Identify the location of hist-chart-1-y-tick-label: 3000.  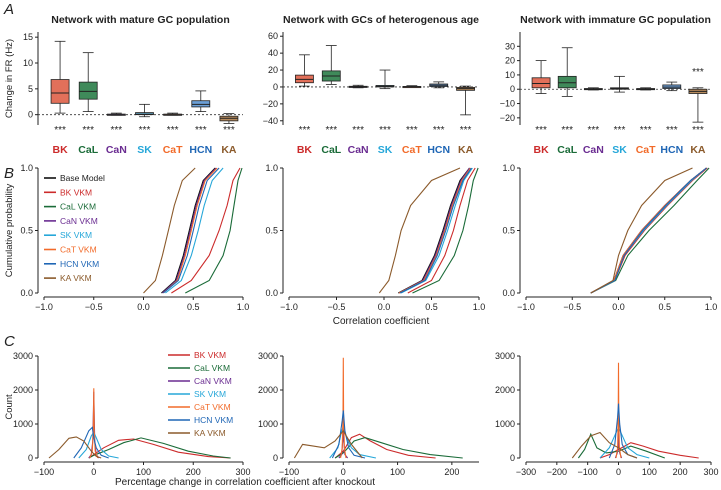
(23, 356).